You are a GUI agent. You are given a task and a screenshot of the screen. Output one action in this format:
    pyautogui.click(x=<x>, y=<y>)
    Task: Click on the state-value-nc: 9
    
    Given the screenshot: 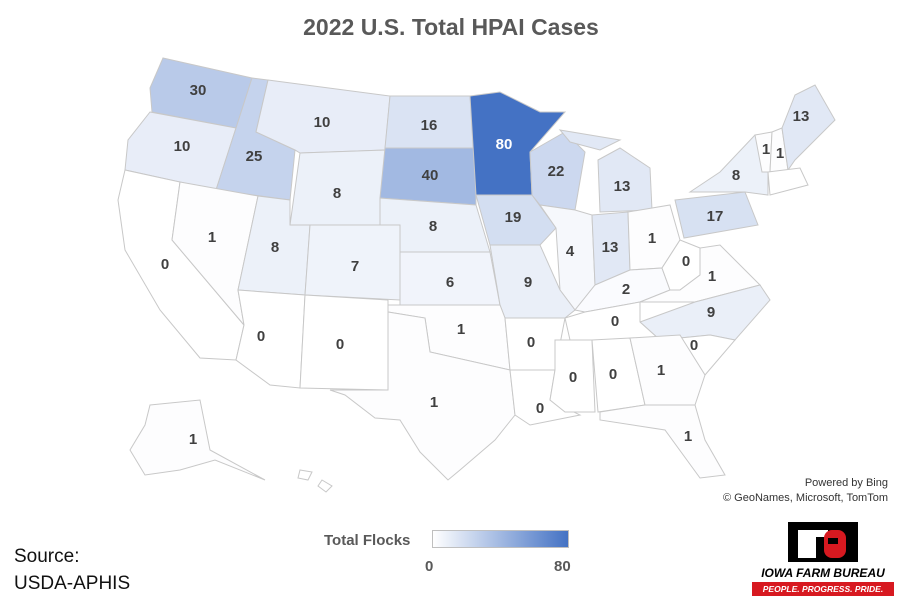 What is the action you would take?
    pyautogui.click(x=711, y=312)
    